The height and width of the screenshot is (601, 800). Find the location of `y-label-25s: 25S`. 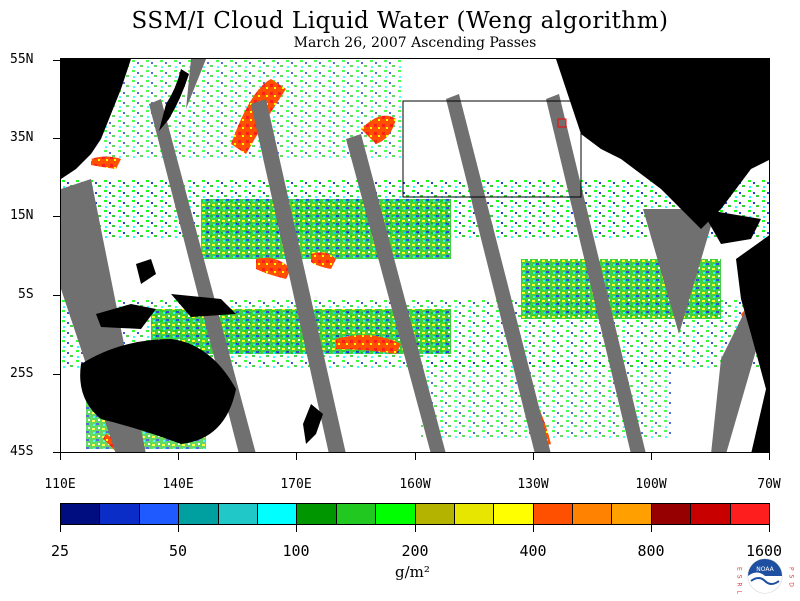

y-label-25s: 25S is located at coordinates (22, 373).